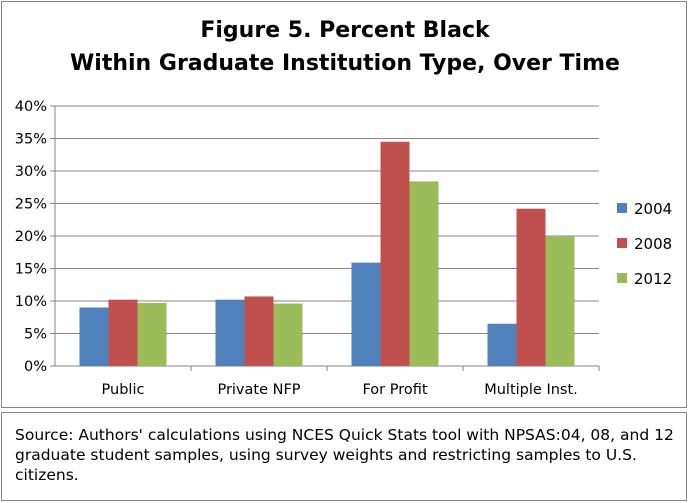 This screenshot has height=503, width=690. Describe the element at coordinates (531, 390) in the screenshot. I see `x-category-label: Multiple Inst.` at that location.